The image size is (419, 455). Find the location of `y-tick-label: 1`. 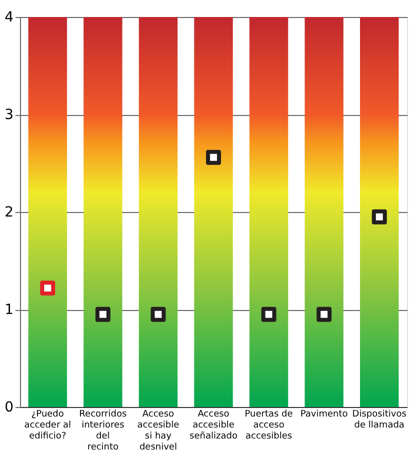

y-tick-label: 1 is located at coordinates (9, 310).